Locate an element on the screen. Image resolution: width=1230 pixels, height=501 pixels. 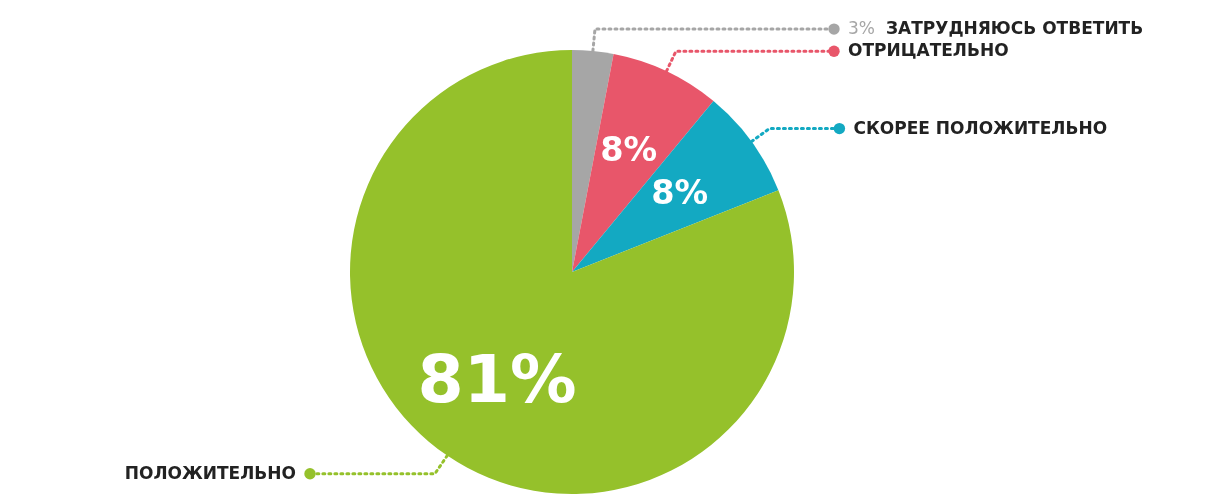
legend-label: СКОРЕЕ ПОЛОЖИТЕЛЬНО is located at coordinates (980, 127).